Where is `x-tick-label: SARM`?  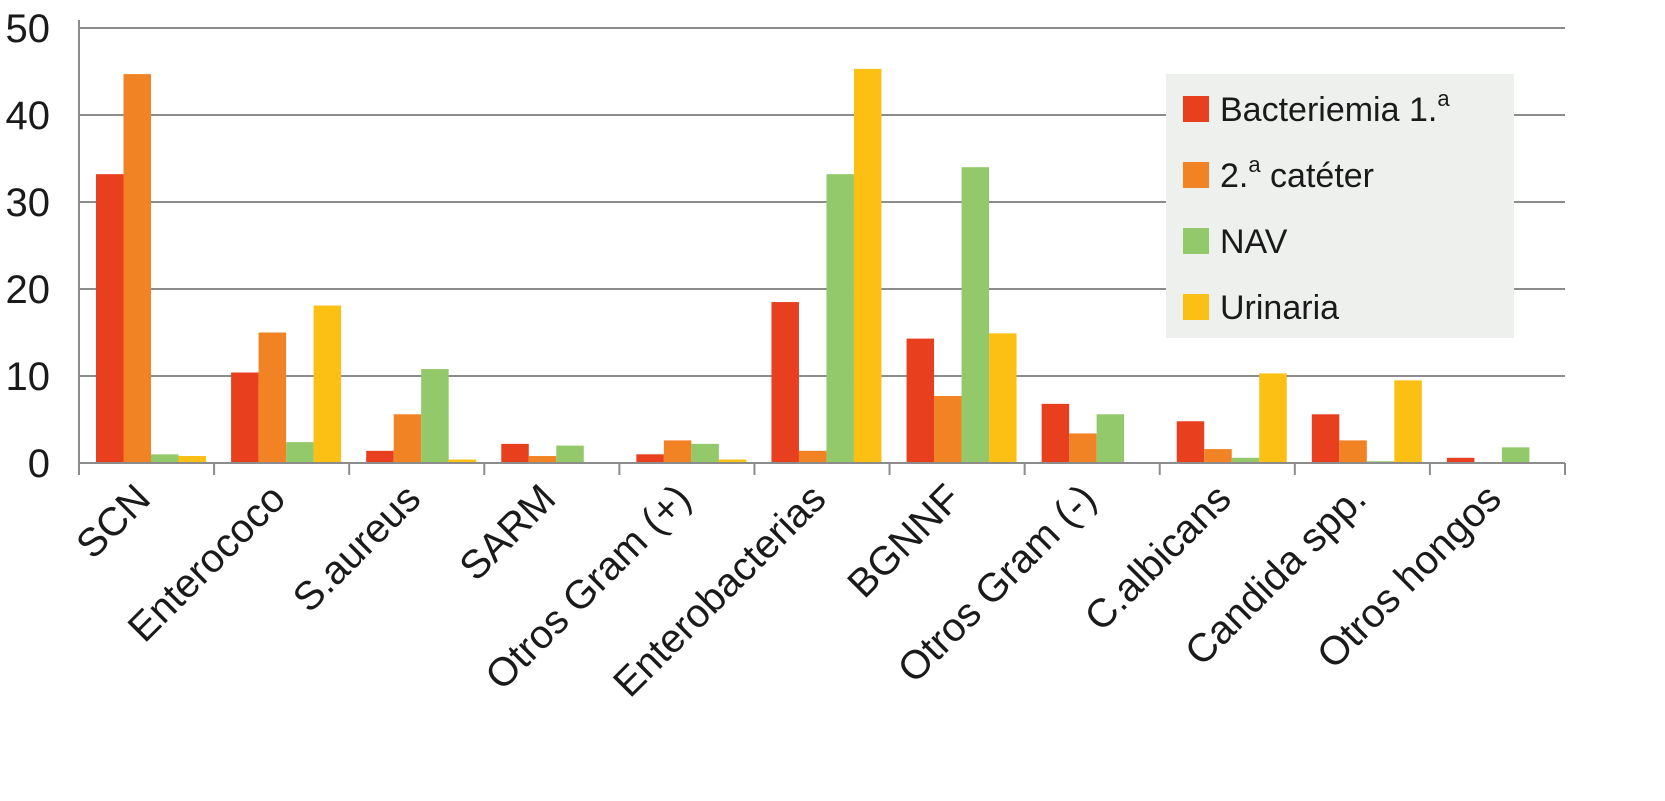
x-tick-label: SARM is located at coordinates (507, 532).